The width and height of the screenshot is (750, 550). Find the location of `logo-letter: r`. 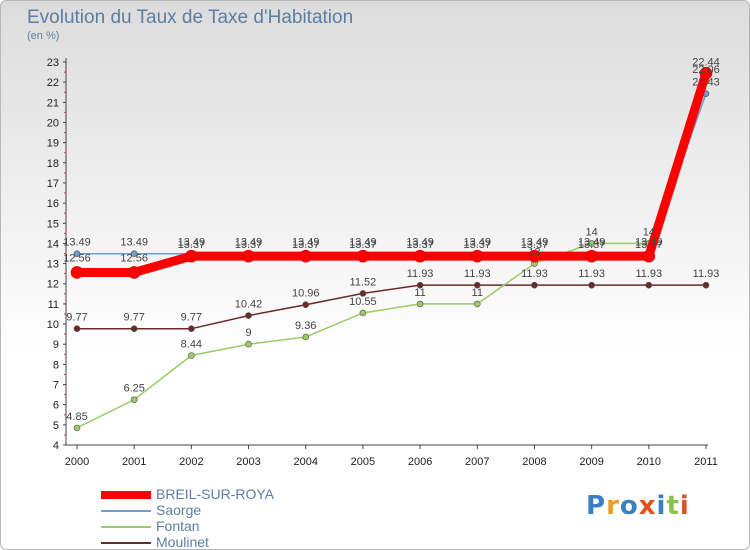

logo-letter: r is located at coordinates (613, 506).